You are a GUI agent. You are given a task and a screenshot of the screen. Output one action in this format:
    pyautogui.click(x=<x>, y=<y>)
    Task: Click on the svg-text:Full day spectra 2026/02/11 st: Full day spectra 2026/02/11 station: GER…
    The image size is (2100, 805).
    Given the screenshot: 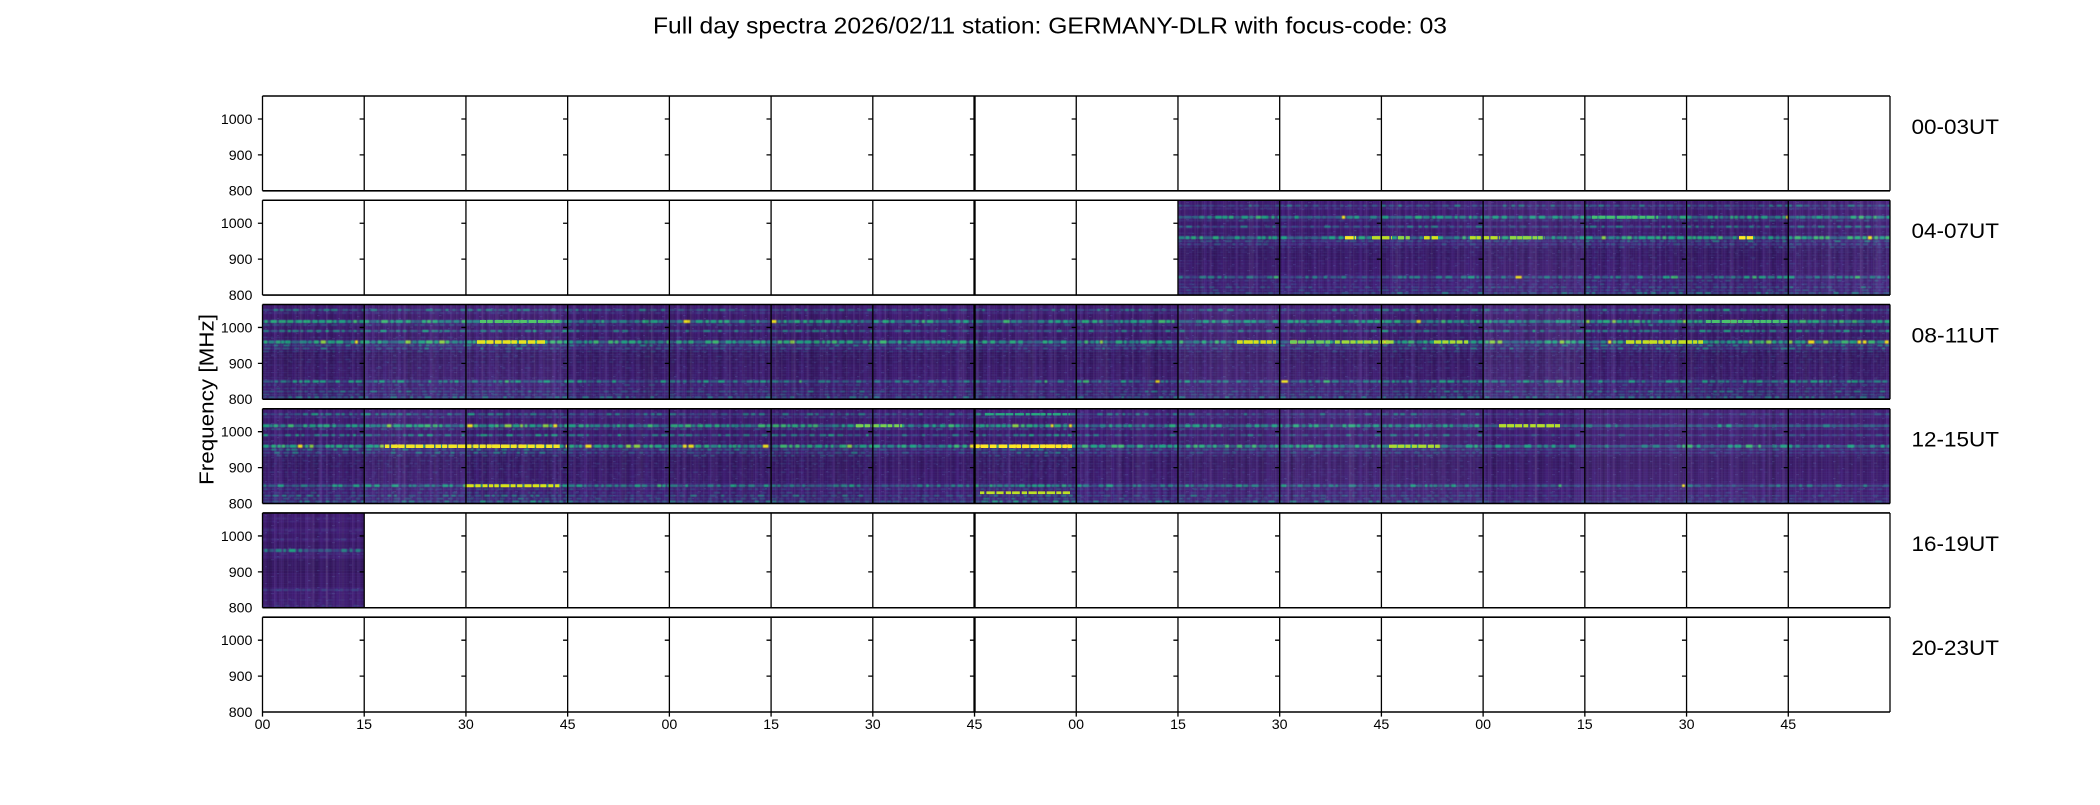 What is the action you would take?
    pyautogui.click(x=1050, y=26)
    